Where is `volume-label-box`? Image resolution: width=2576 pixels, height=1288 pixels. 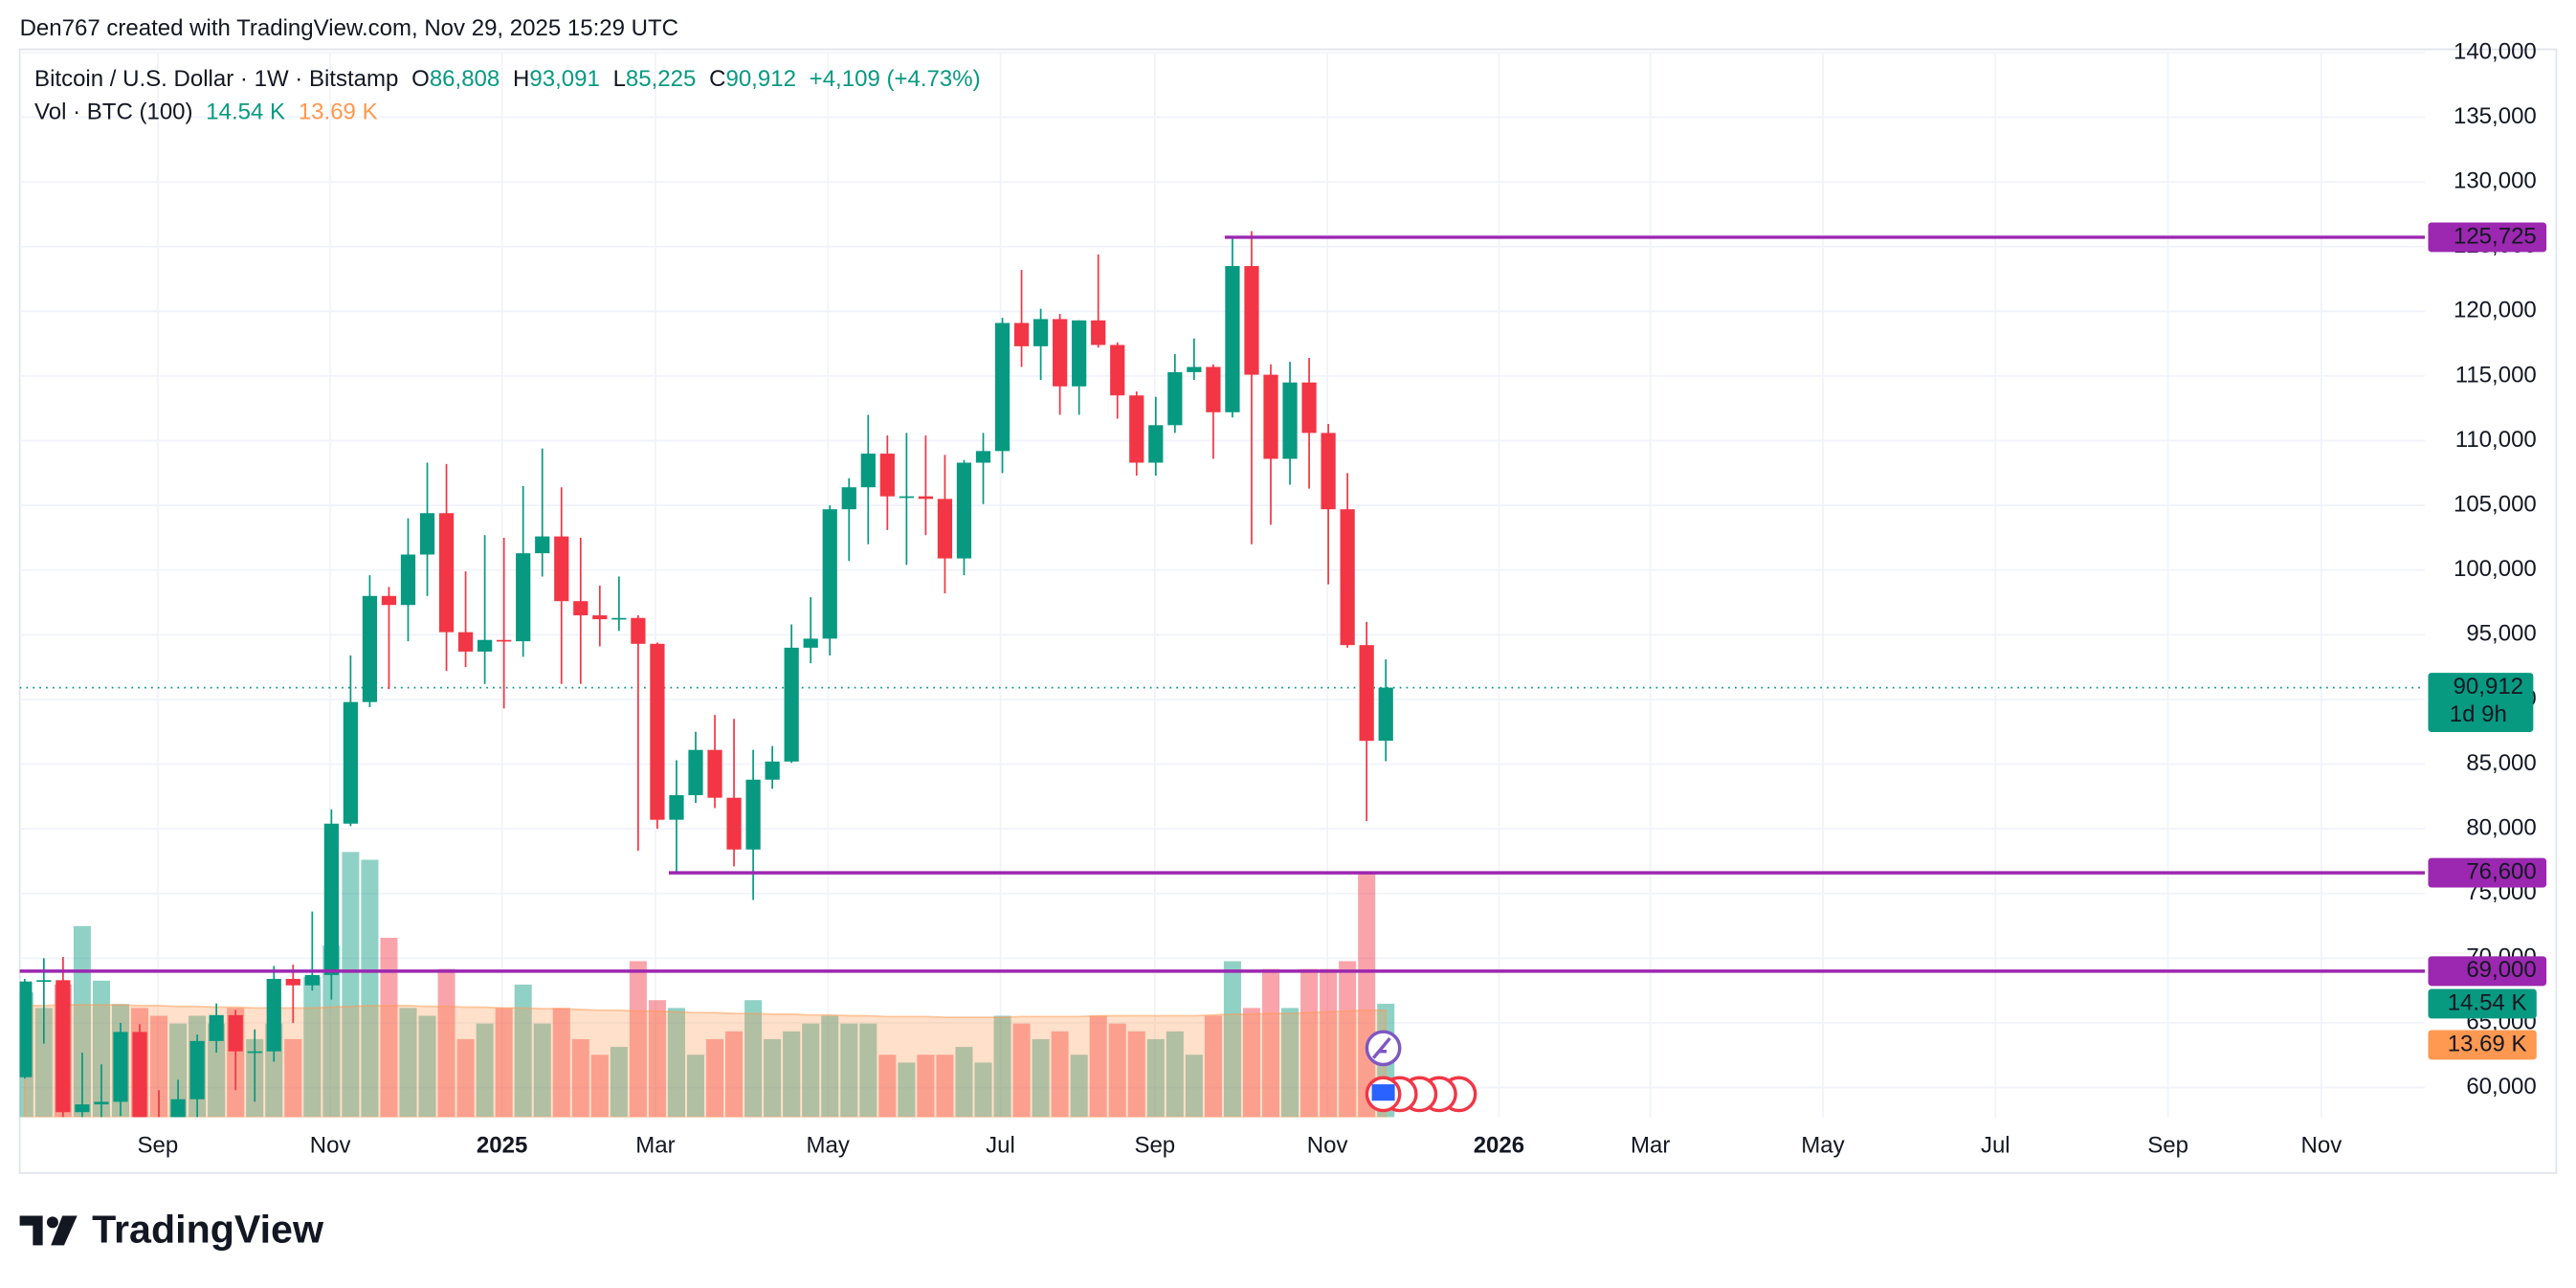
volume-label-box is located at coordinates (2482, 1003).